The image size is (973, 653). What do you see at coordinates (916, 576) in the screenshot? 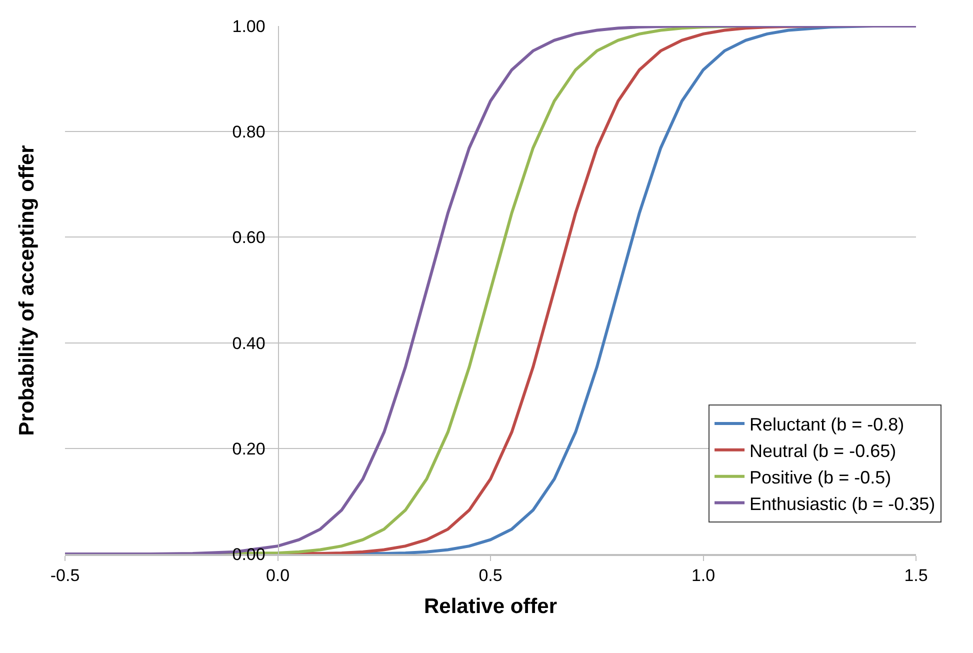
I see `x-tick-label: 1.5` at bounding box center [916, 576].